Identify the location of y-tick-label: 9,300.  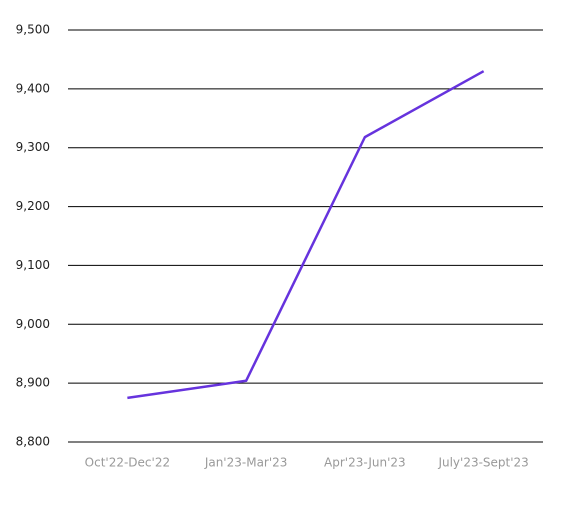
(33, 147).